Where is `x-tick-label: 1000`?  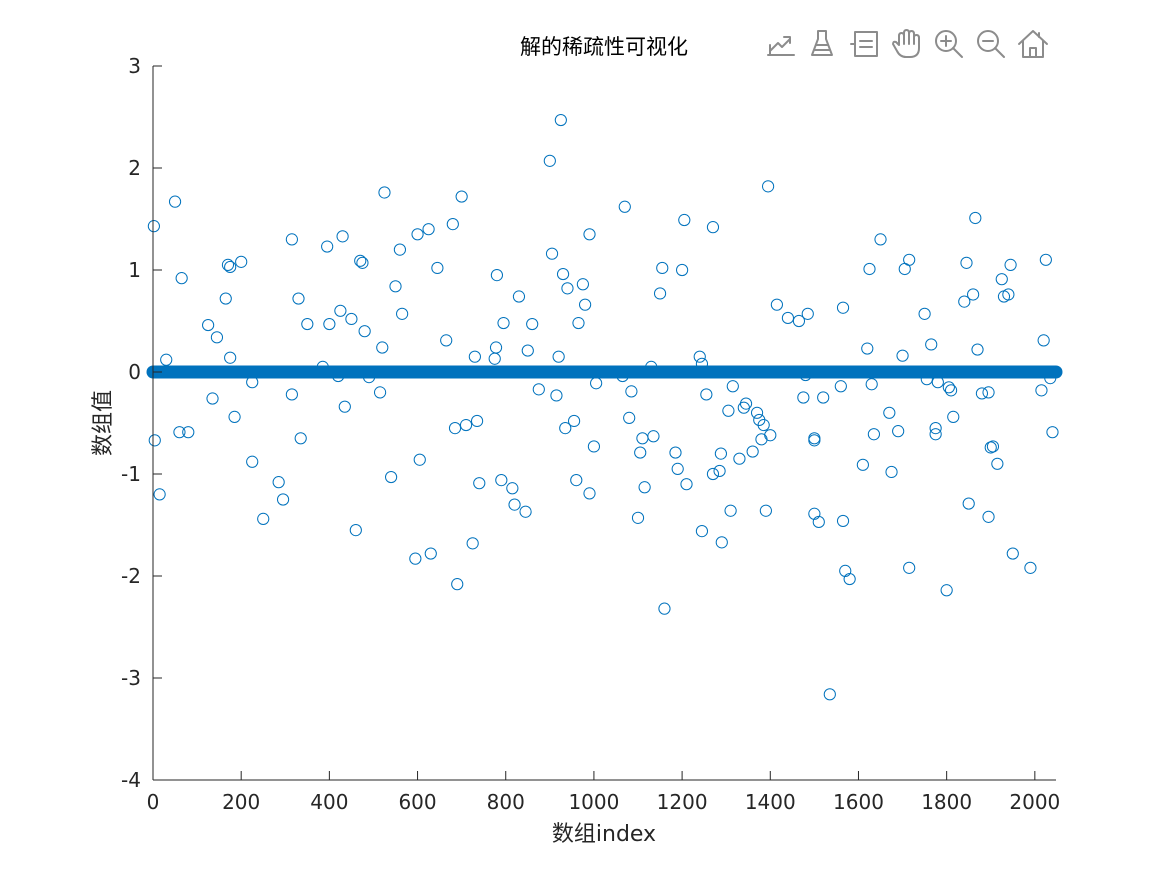
x-tick-label: 1000 is located at coordinates (593, 802).